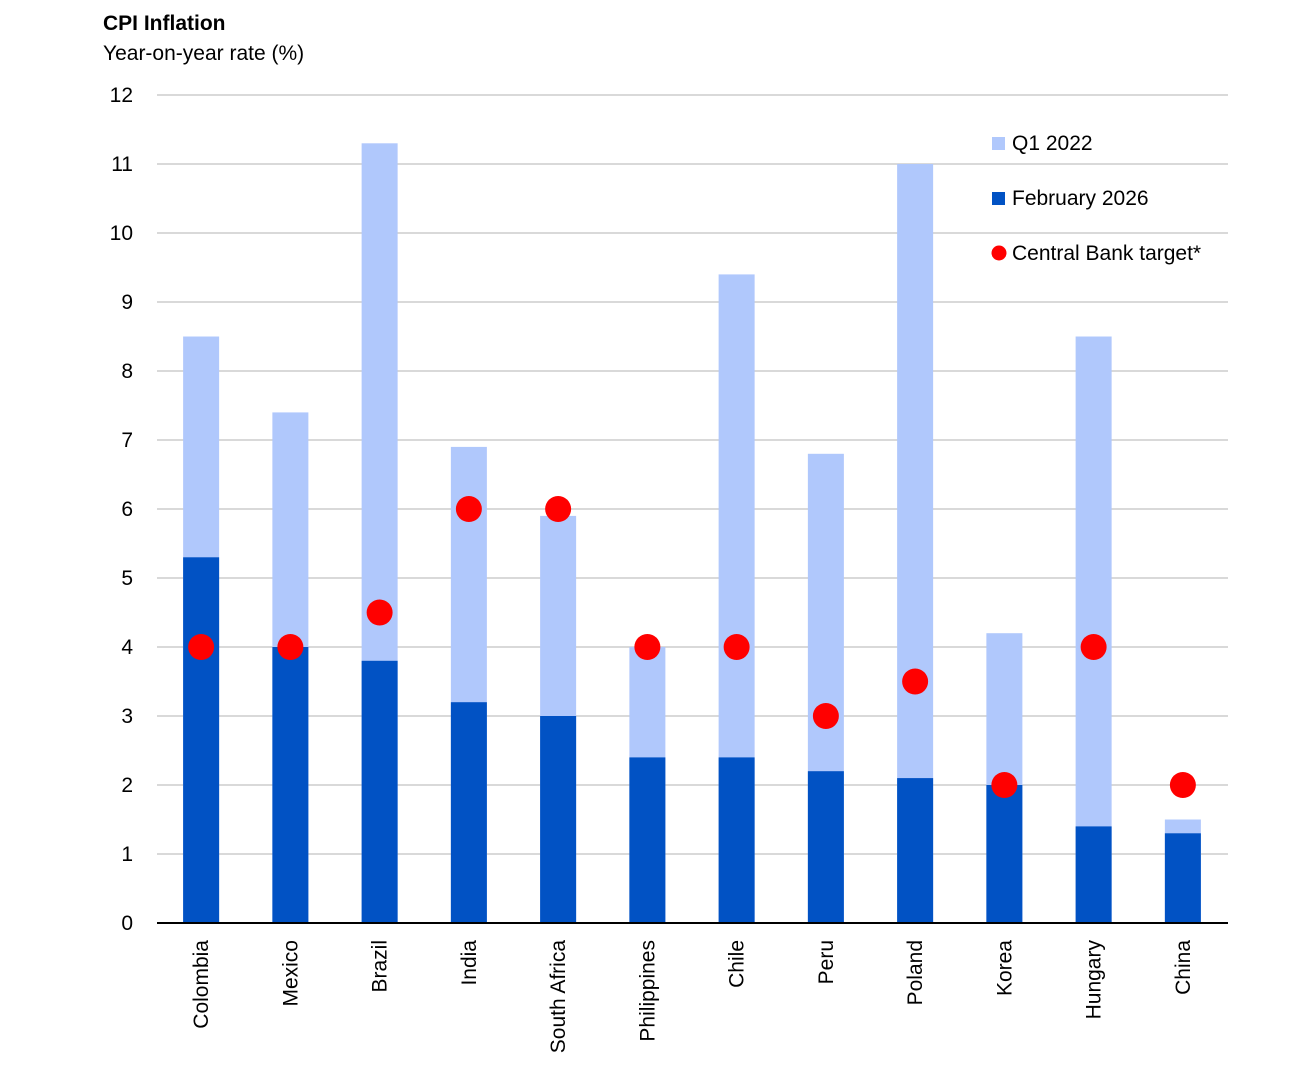  What do you see at coordinates (127, 371) in the screenshot?
I see `y-tick-label: 8` at bounding box center [127, 371].